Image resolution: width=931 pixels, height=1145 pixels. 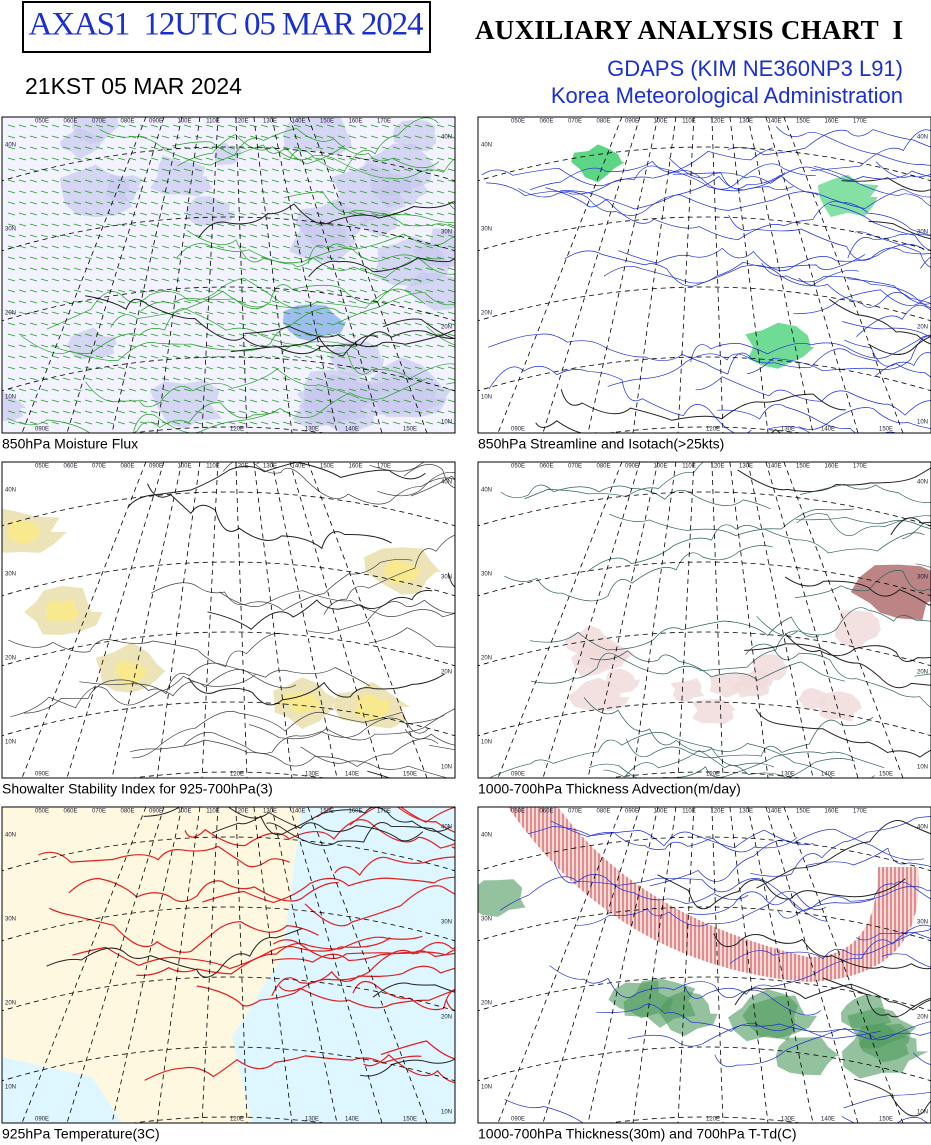 What do you see at coordinates (184, 122) in the screenshot?
I see `lon-label: 100E` at bounding box center [184, 122].